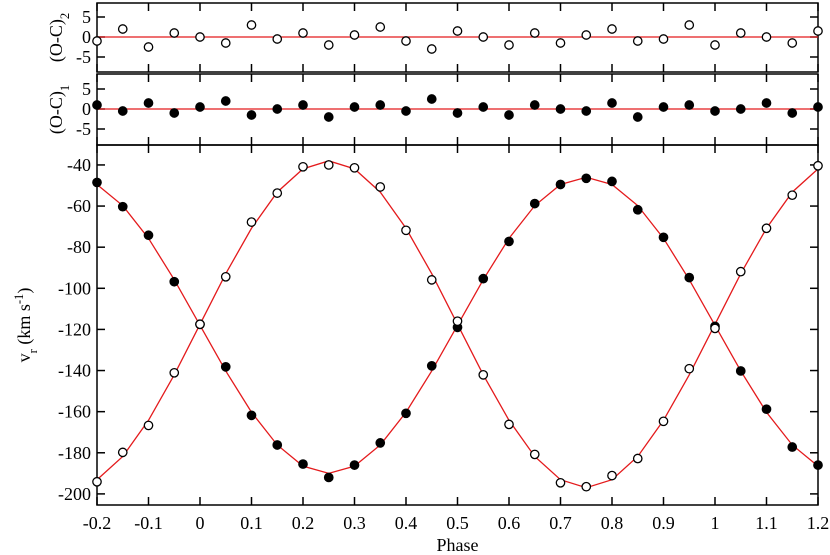  What do you see at coordinates (24, 357) in the screenshot?
I see `y-axis-label-part: v` at bounding box center [24, 357].